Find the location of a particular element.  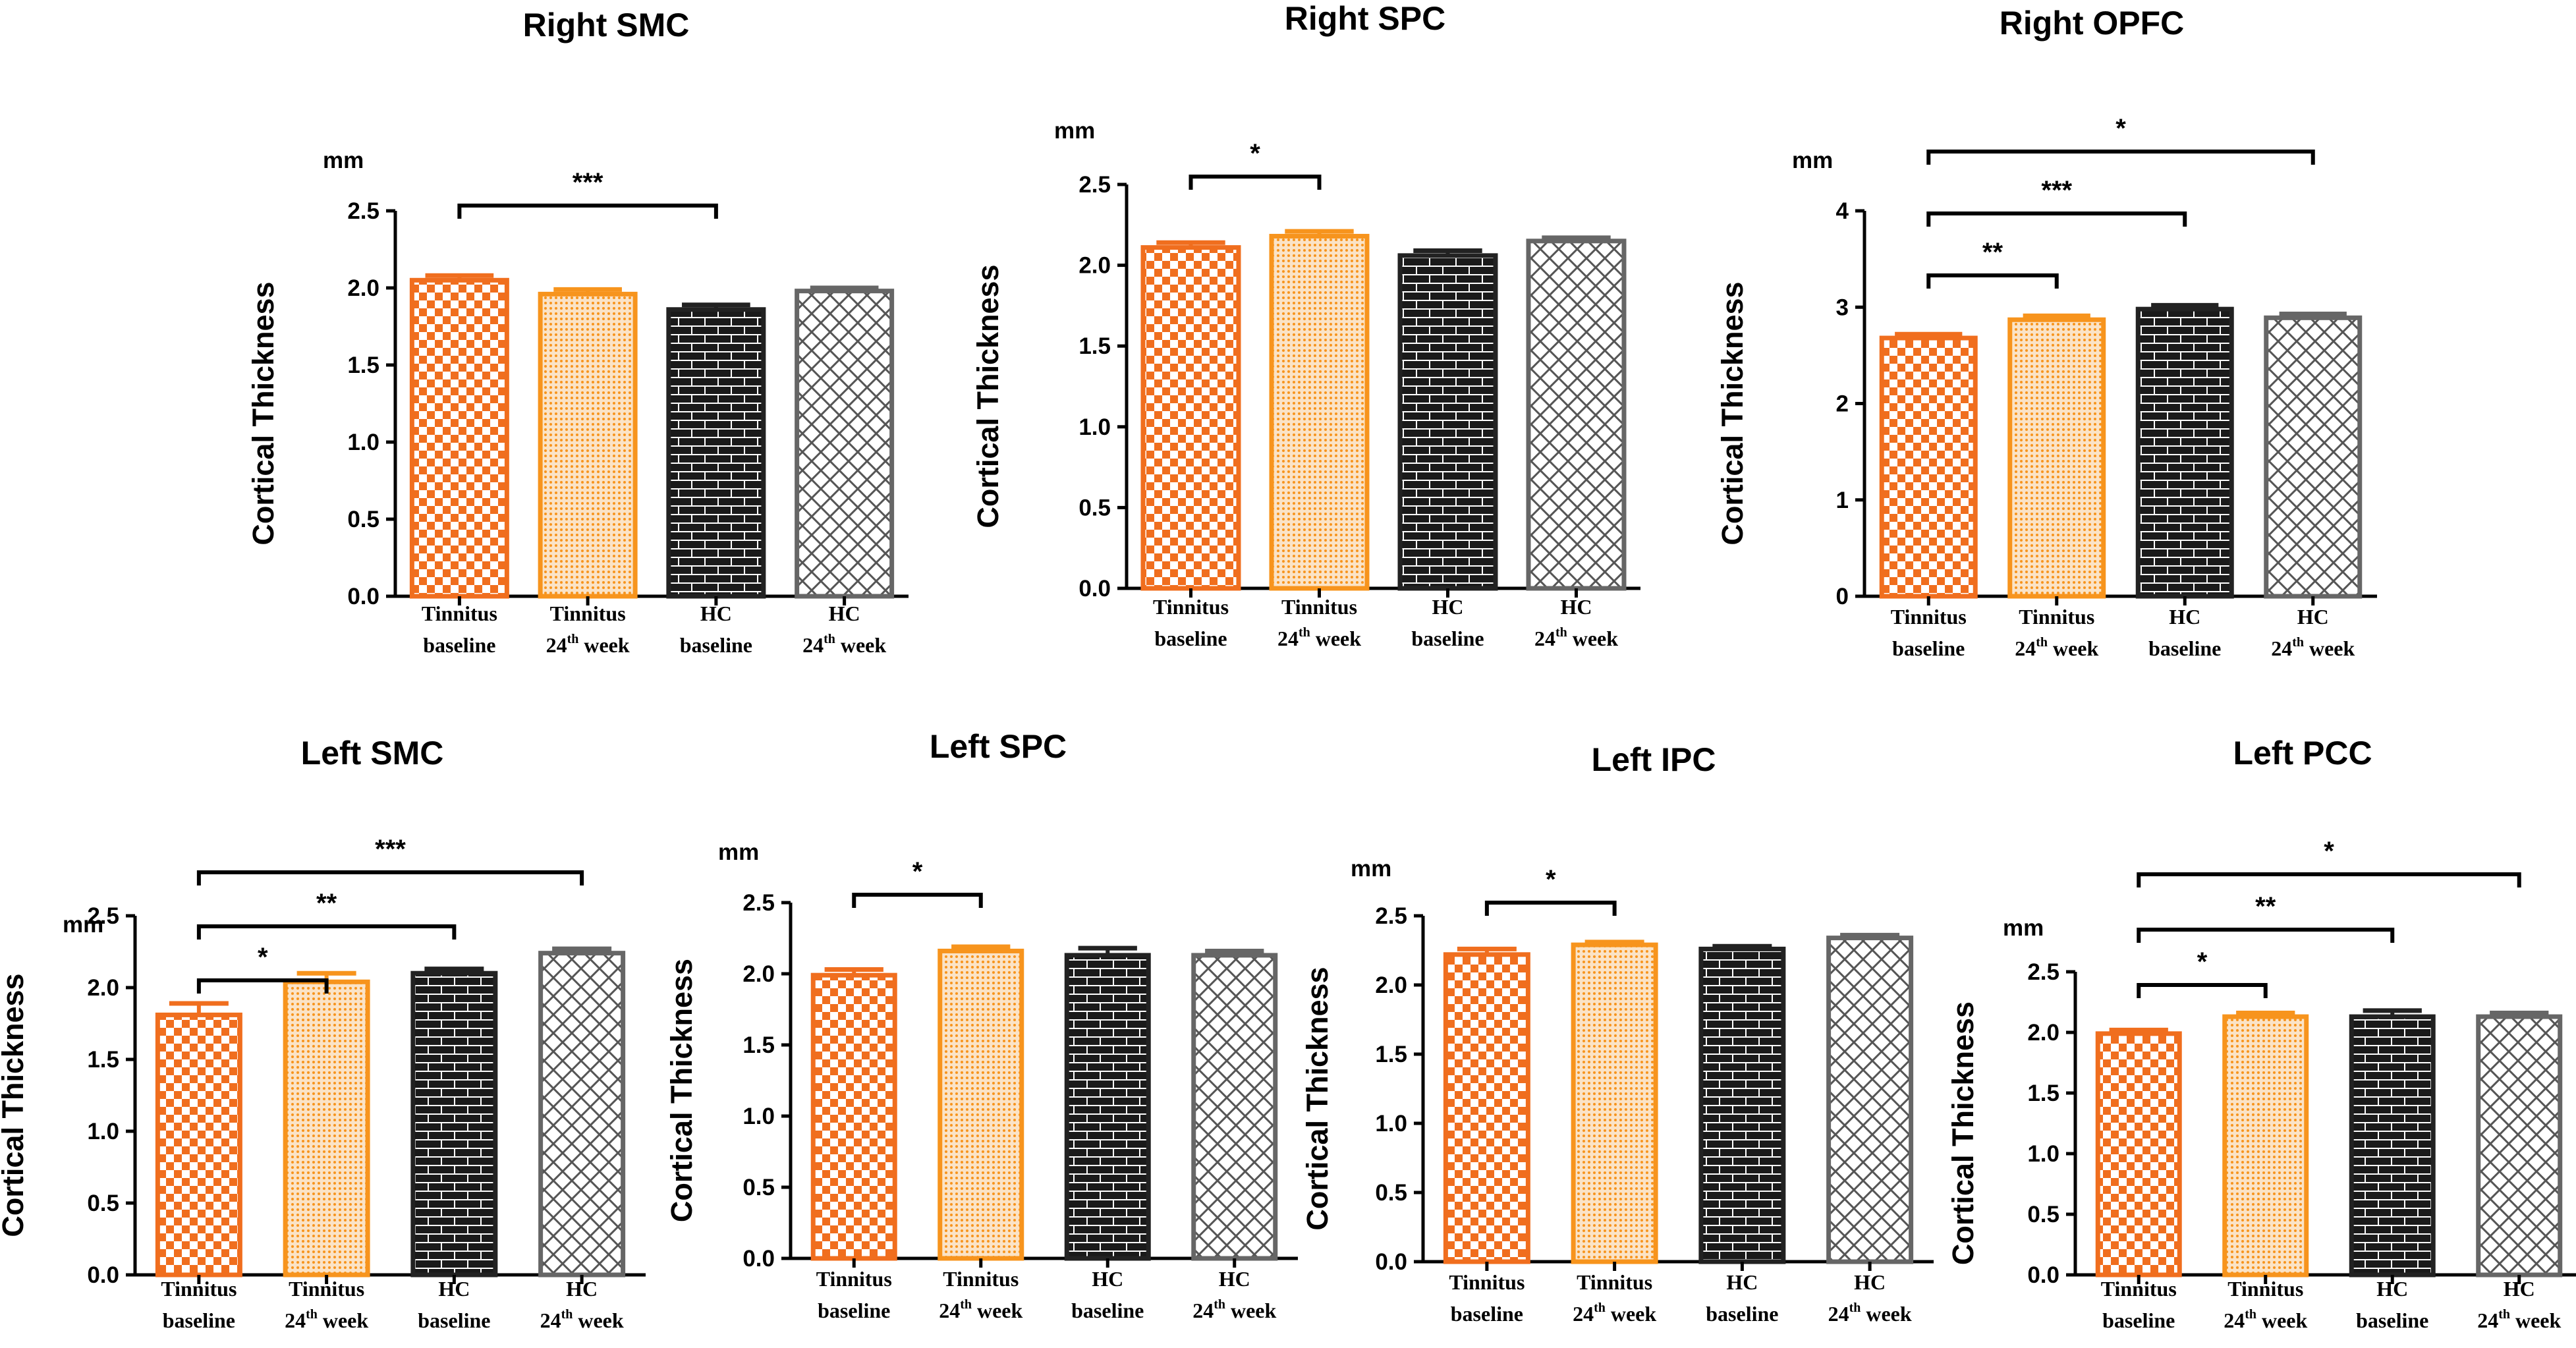

chart-title: Right SPC is located at coordinates (1365, 18).